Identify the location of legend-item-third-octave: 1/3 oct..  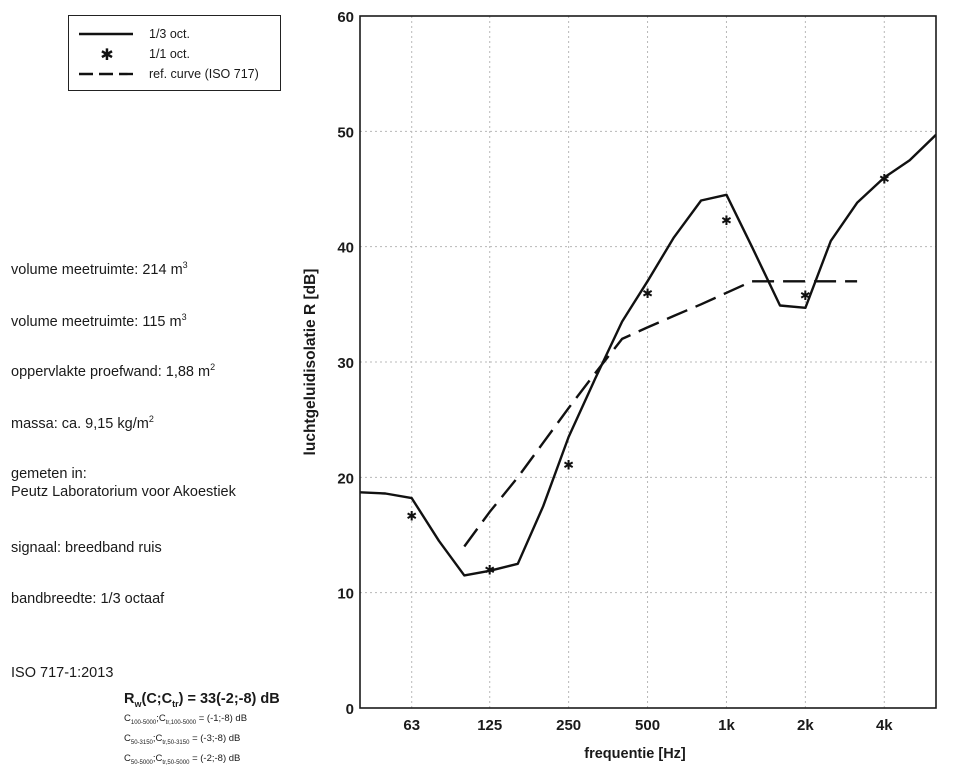
(174, 34).